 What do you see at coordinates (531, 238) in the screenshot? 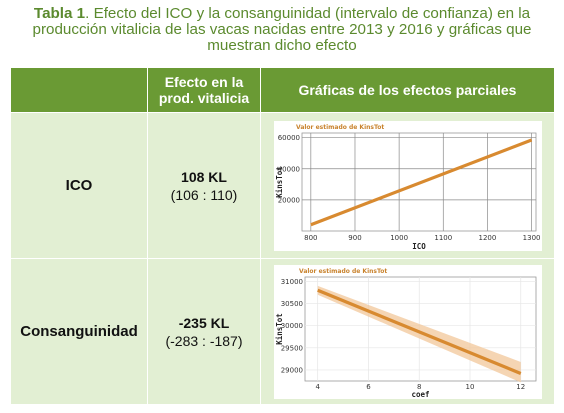
I see `x-tick-label: 1300` at bounding box center [531, 238].